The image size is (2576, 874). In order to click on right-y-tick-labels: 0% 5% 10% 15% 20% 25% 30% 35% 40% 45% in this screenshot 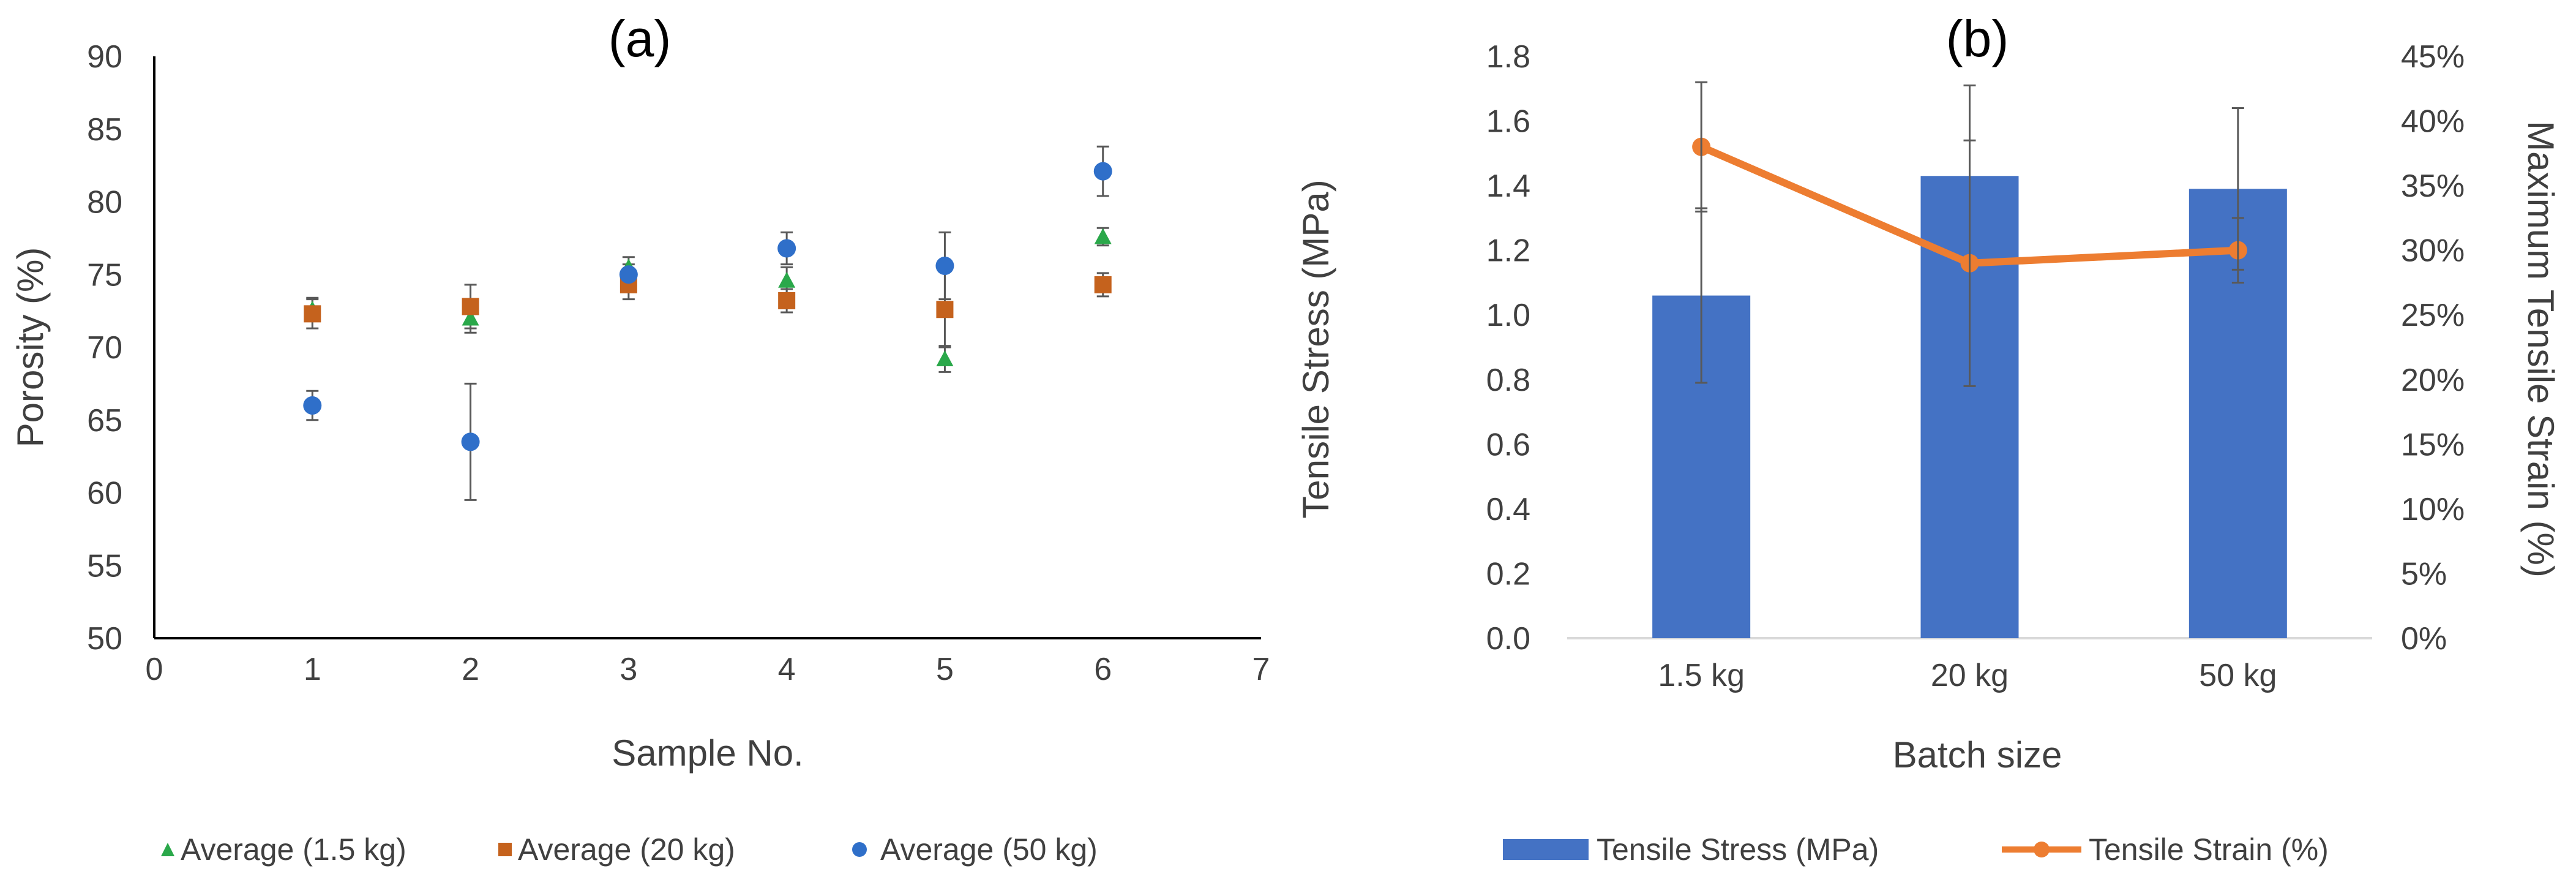, I will do `click(2433, 348)`.